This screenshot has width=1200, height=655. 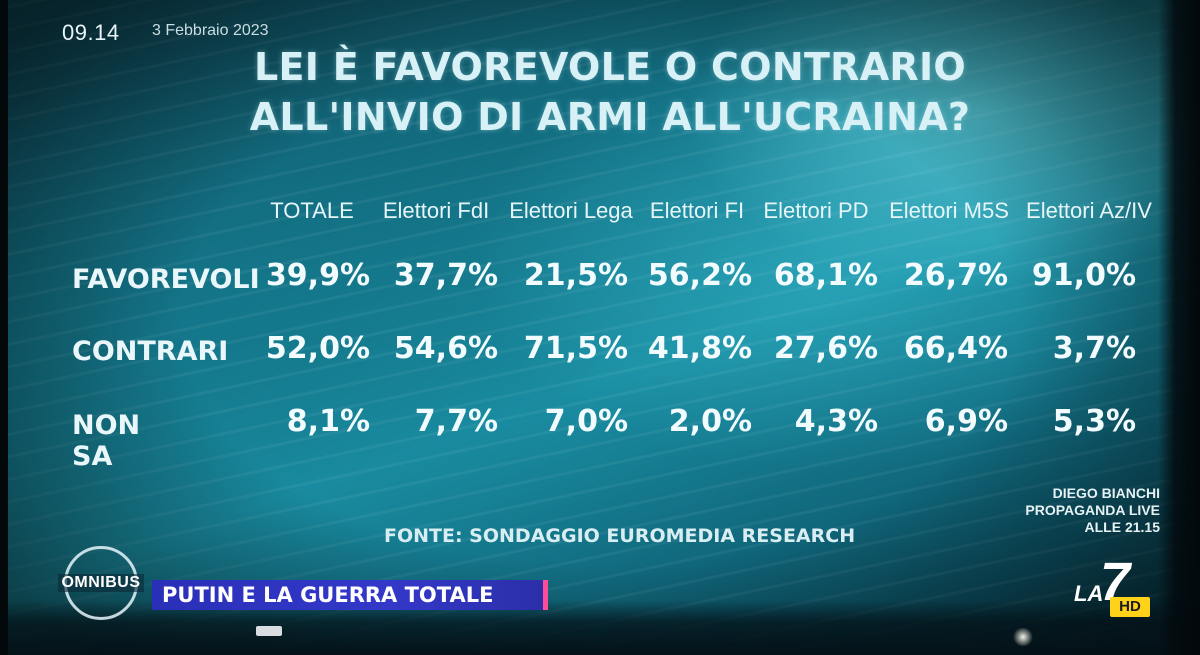 I want to click on column-header-lega: Elettori Lega, so click(x=571, y=210).